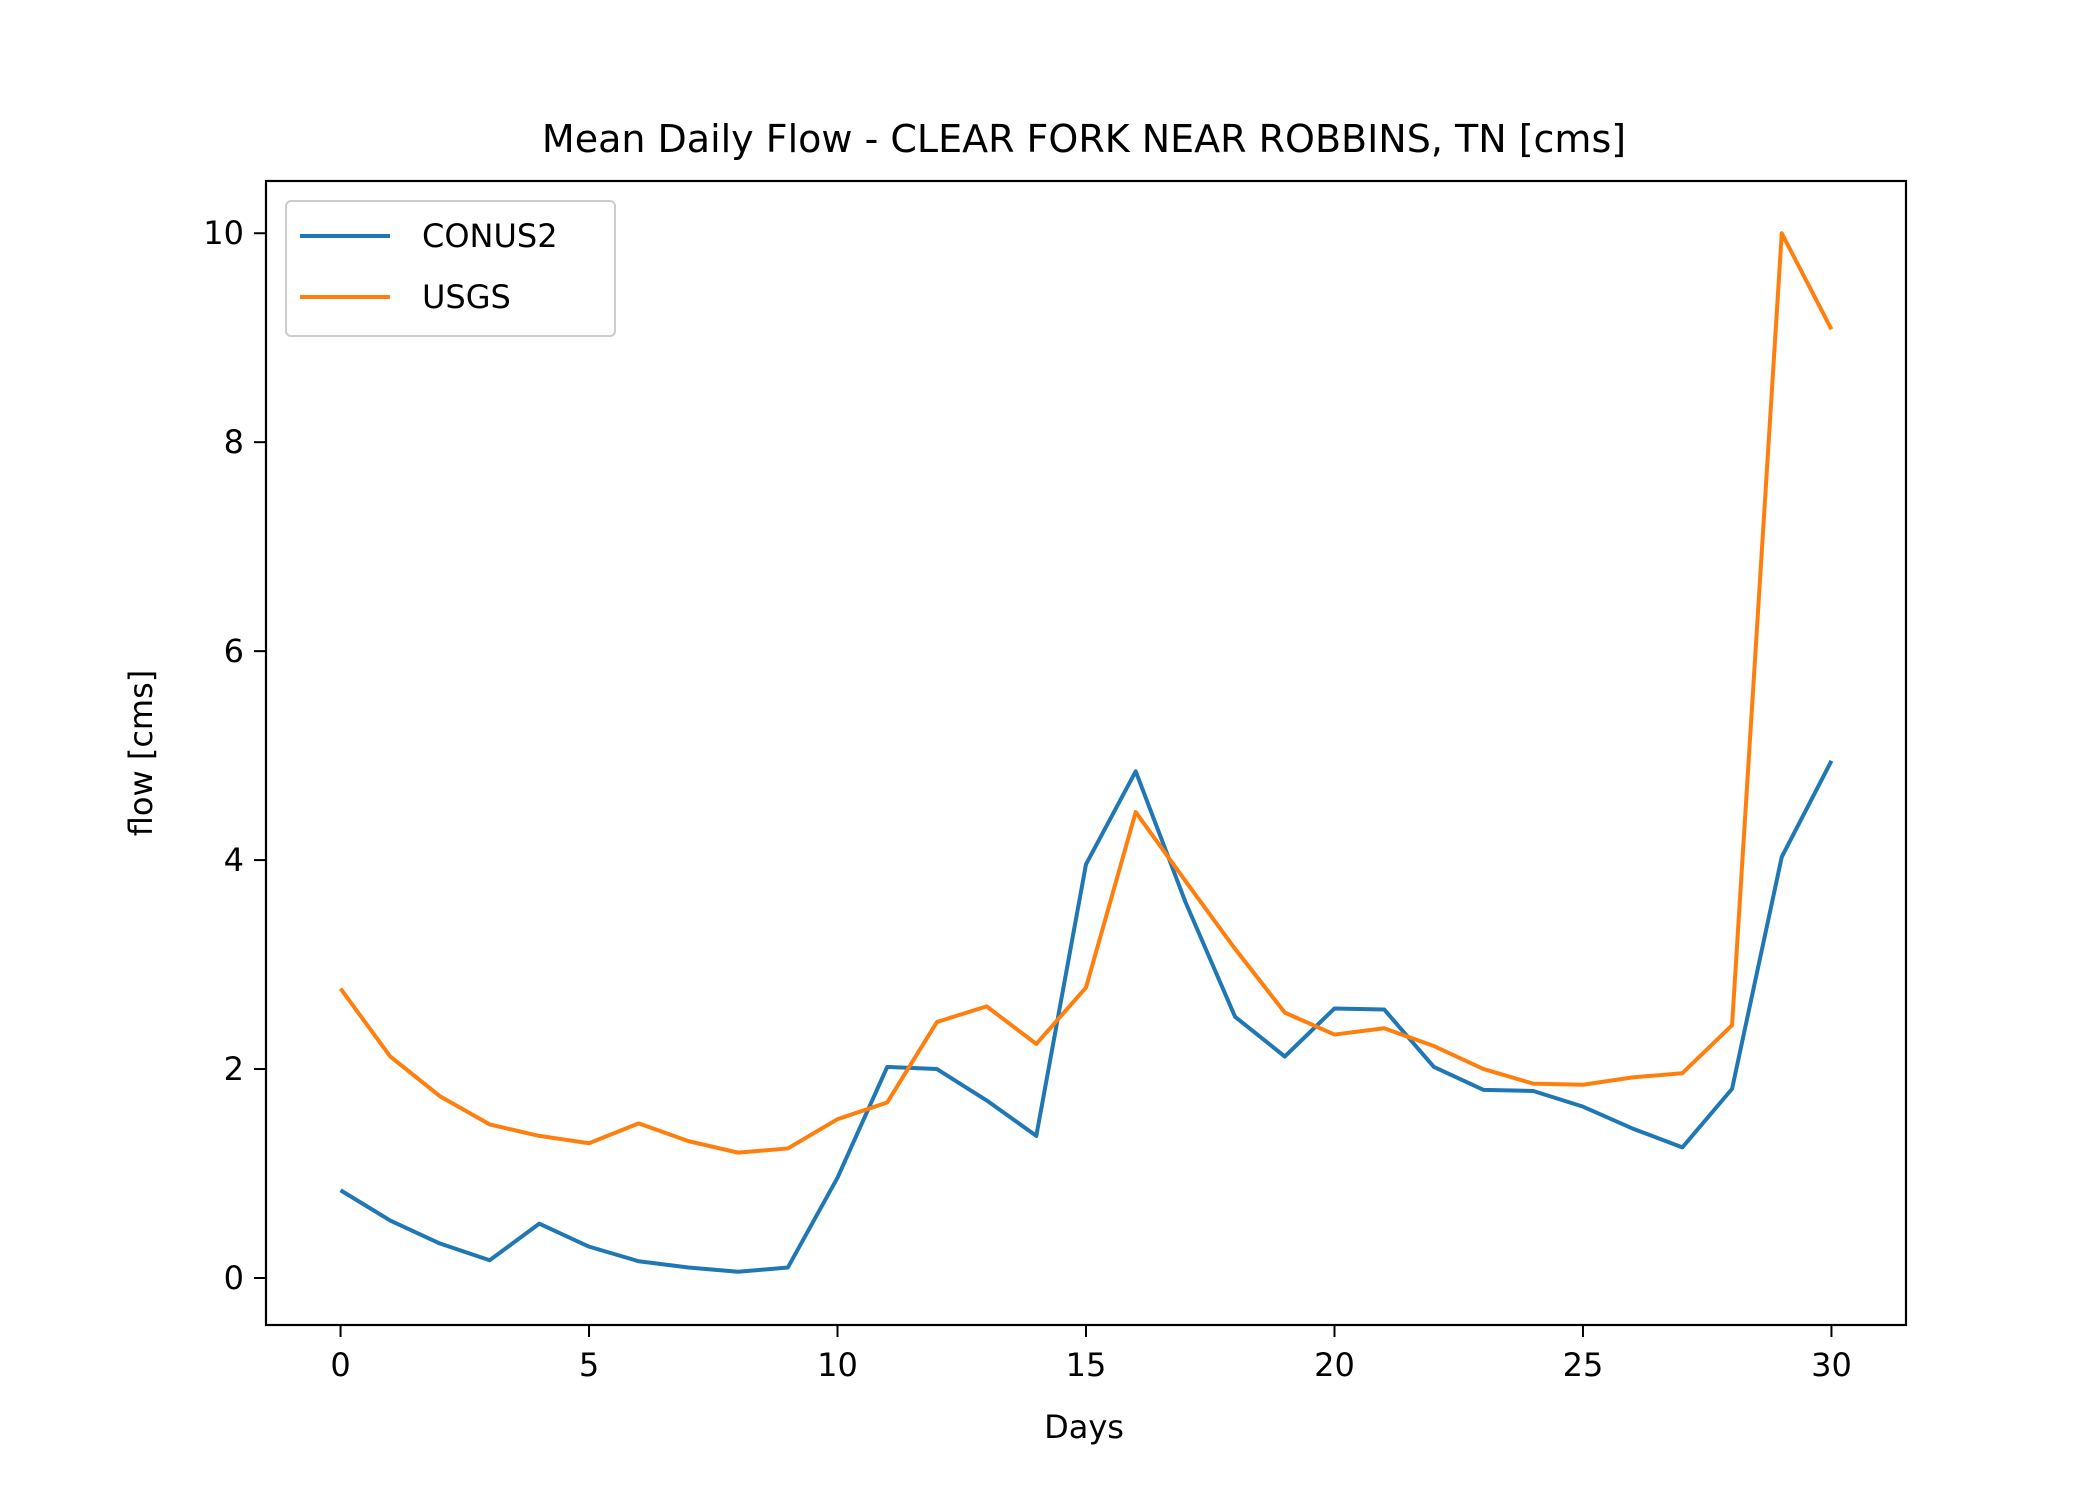 Image resolution: width=2100 pixels, height=1500 pixels. I want to click on x-tick-label: 0, so click(340, 1365).